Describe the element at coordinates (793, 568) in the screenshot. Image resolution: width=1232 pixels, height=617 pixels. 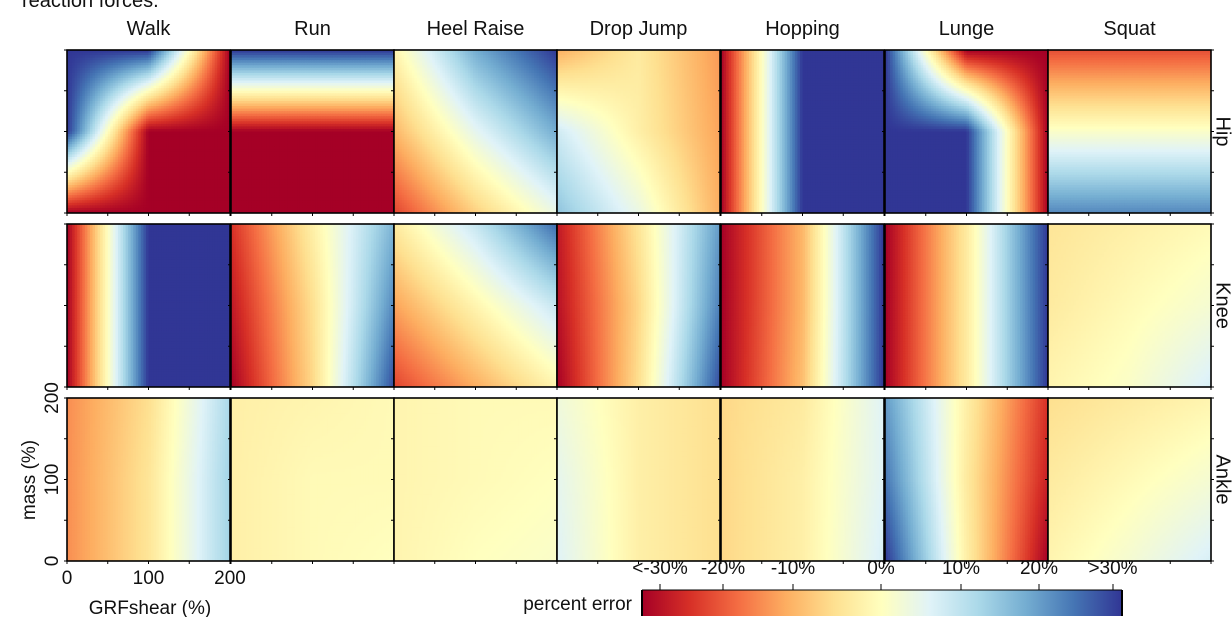
I see `colorbar-tick-label: -10%` at that location.